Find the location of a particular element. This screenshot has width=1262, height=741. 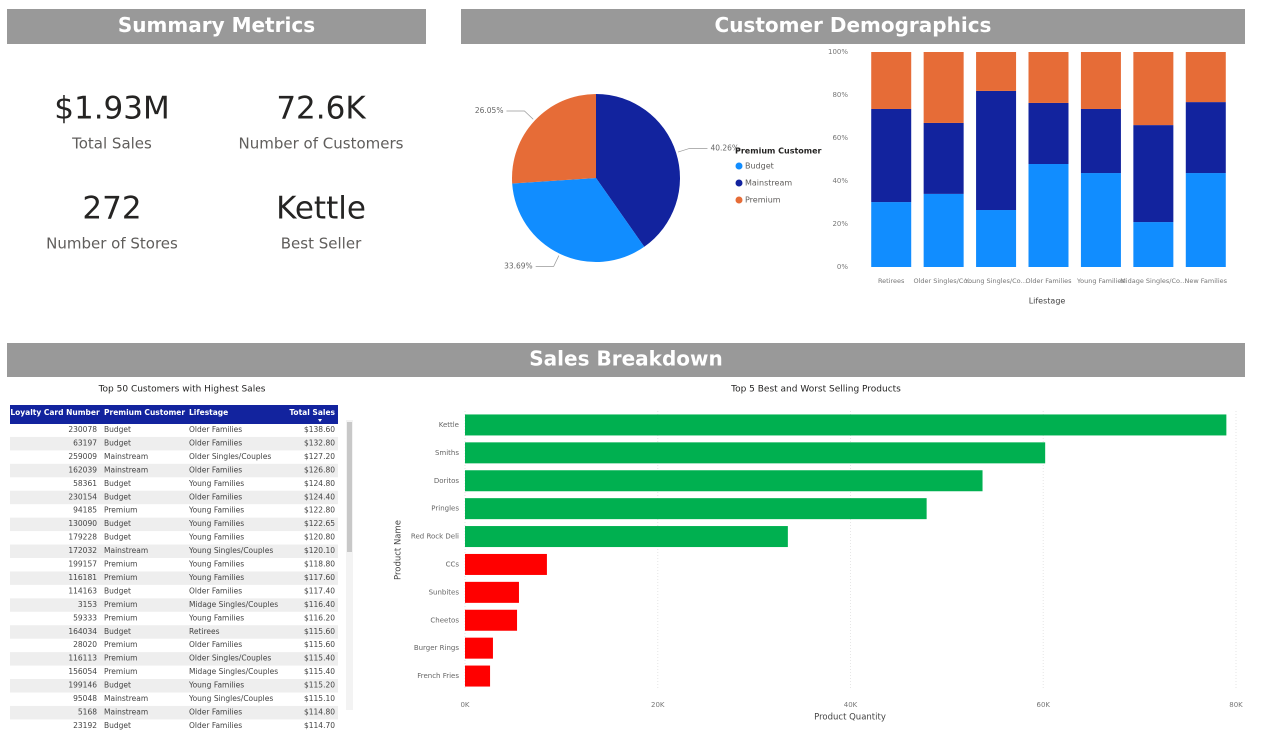

table-cell: $116.40 is located at coordinates (319, 604).